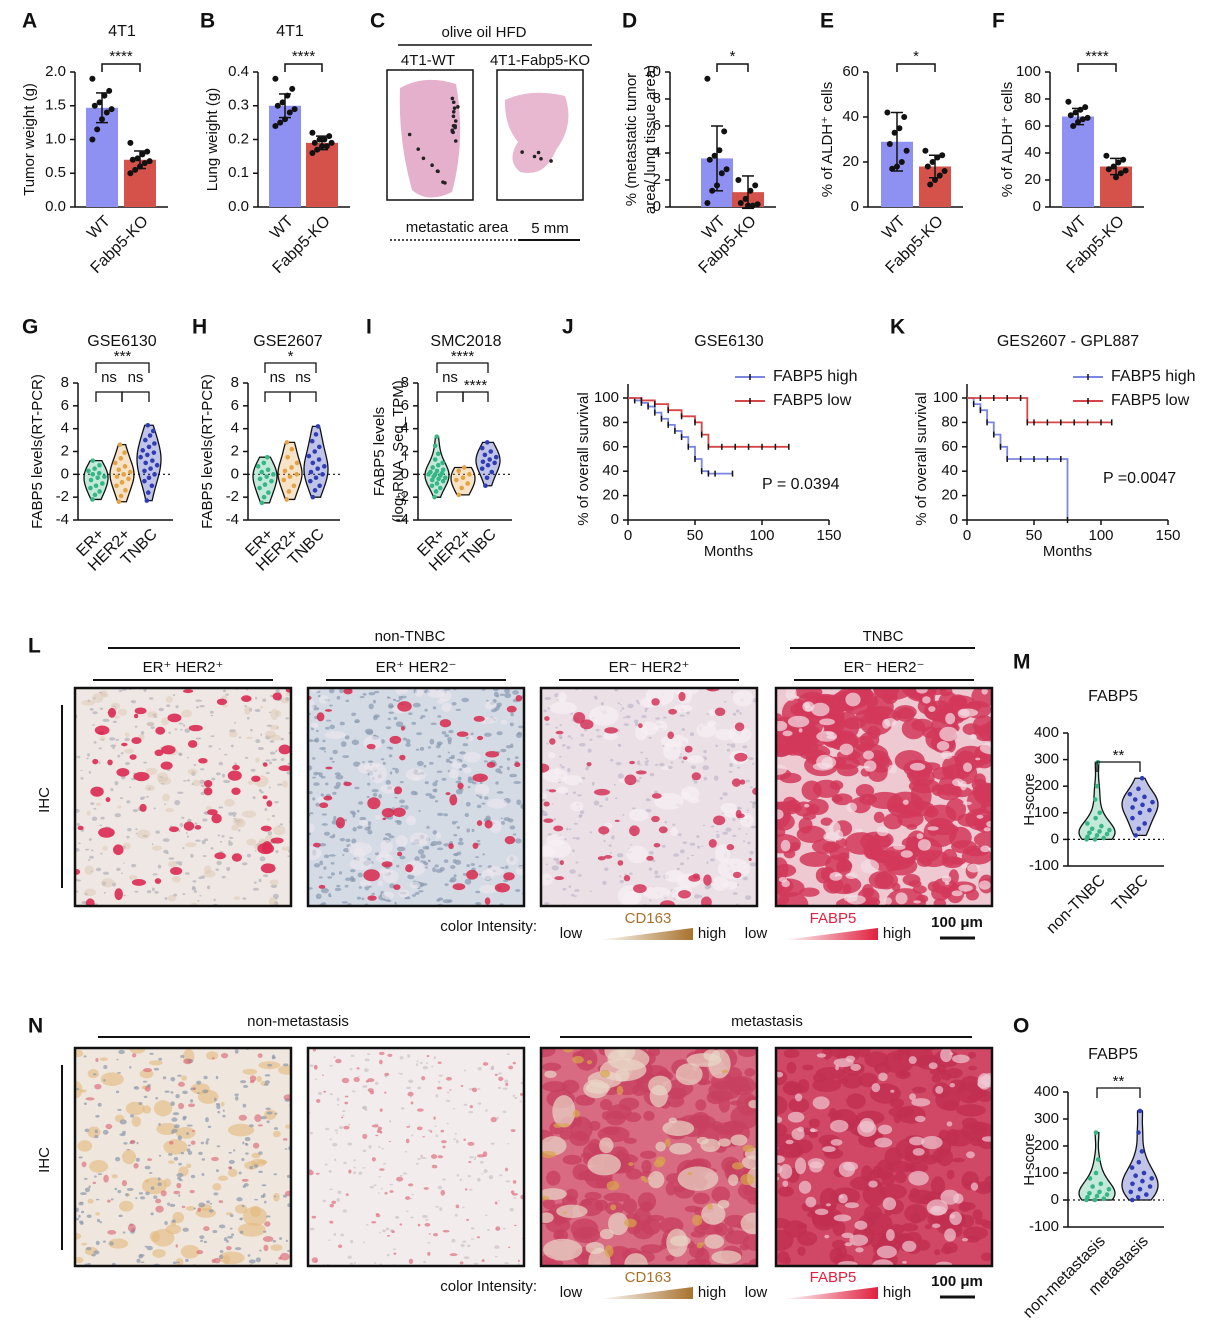  What do you see at coordinates (1118, 1092) in the screenshot?
I see `significance-bracket` at bounding box center [1118, 1092].